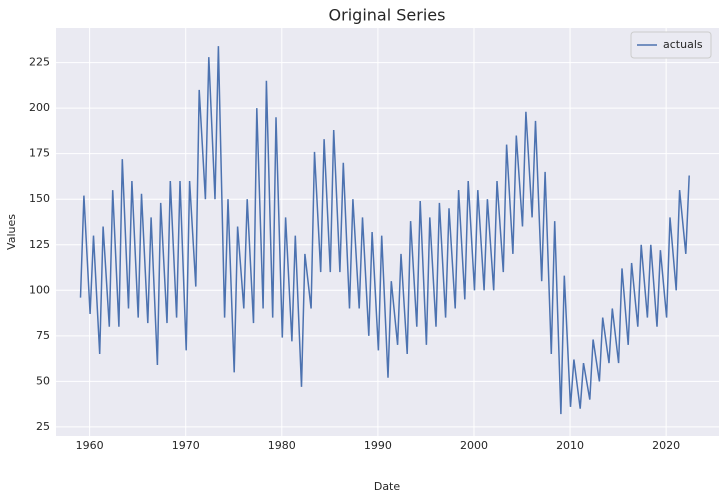 The image size is (725, 504). What do you see at coordinates (683, 44) in the screenshot?
I see `legend-label: actuals` at bounding box center [683, 44].